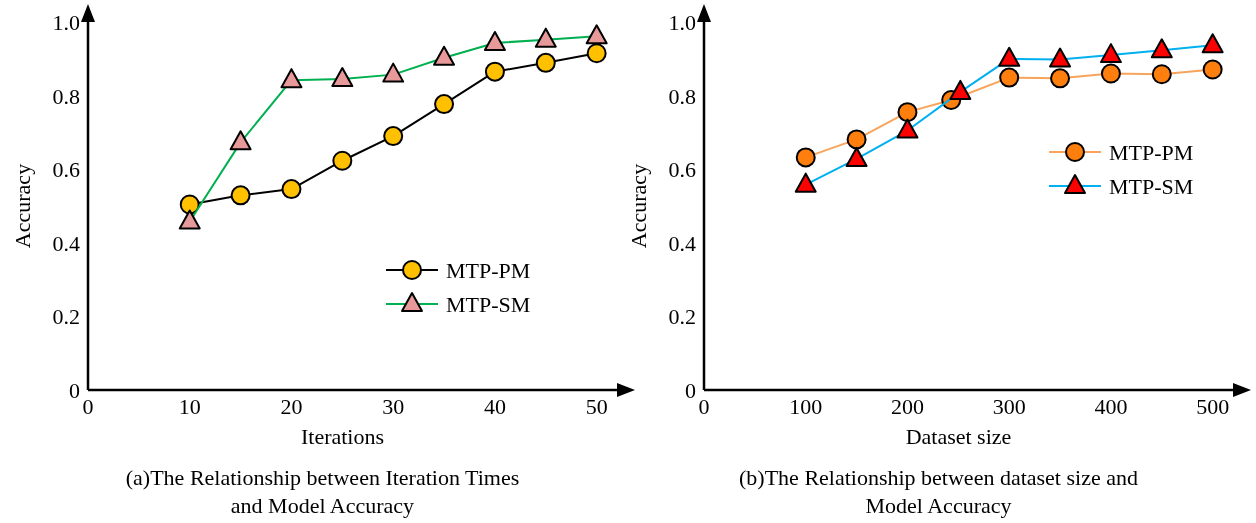 The height and width of the screenshot is (523, 1256). What do you see at coordinates (393, 406) in the screenshot?
I see `x-tick-label: 30` at bounding box center [393, 406].